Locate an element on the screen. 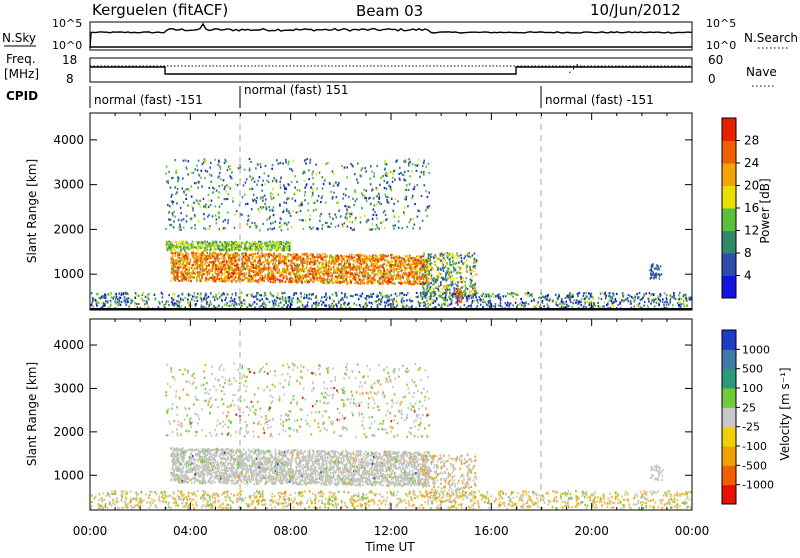 This screenshot has width=800, height=558. freq-tick-low: 8 is located at coordinates (70, 79).